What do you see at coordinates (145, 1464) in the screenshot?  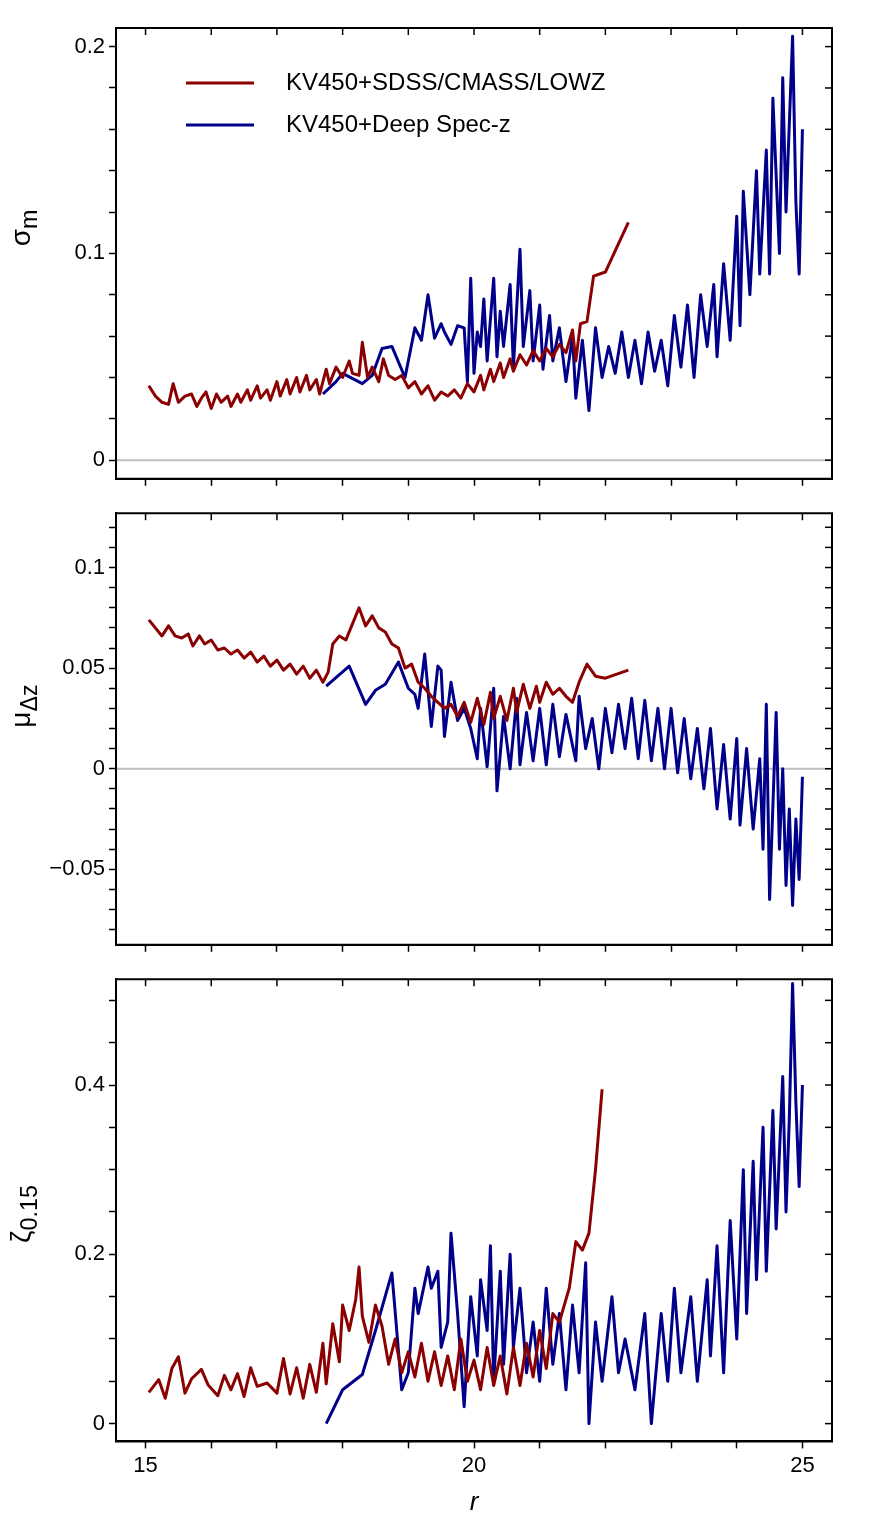 I see `x-tick-label: 15` at bounding box center [145, 1464].